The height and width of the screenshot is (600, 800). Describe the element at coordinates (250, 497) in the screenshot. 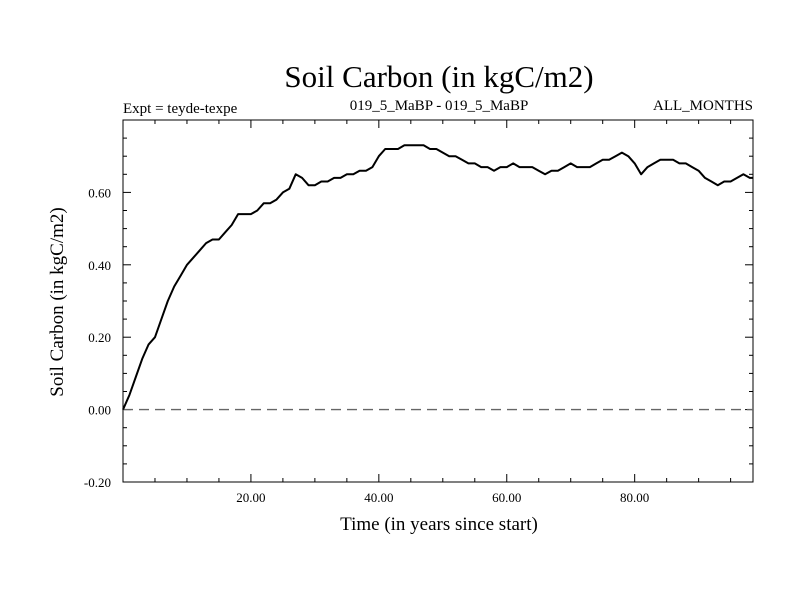

I see `x-tick-label: 20.00` at that location.